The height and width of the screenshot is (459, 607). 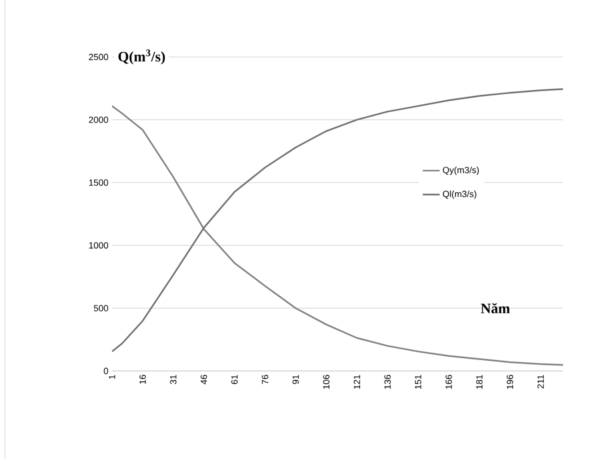 I want to click on x-tick-label: 181, so click(x=479, y=381).